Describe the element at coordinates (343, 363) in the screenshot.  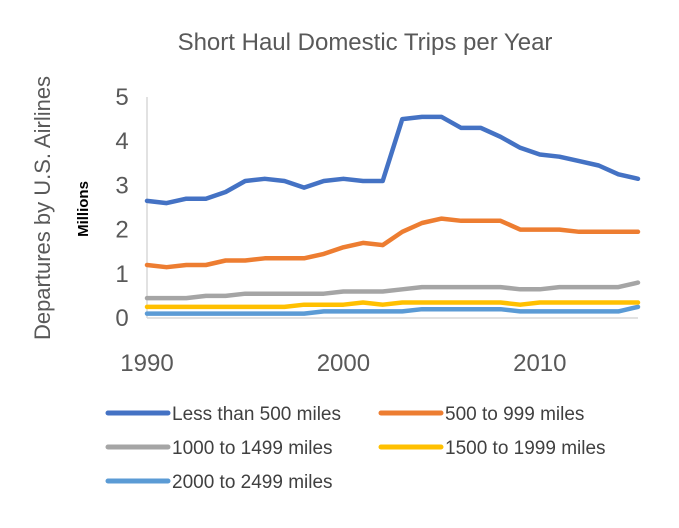
I see `x-tick-label: 2000` at that location.